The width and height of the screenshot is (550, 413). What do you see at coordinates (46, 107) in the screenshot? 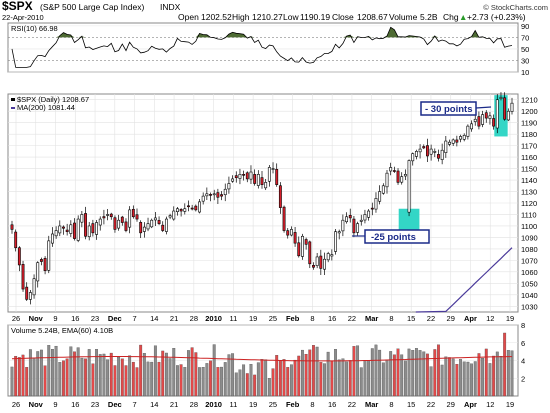
I see `legend-ma: MA(200) 1081.44` at bounding box center [46, 107].